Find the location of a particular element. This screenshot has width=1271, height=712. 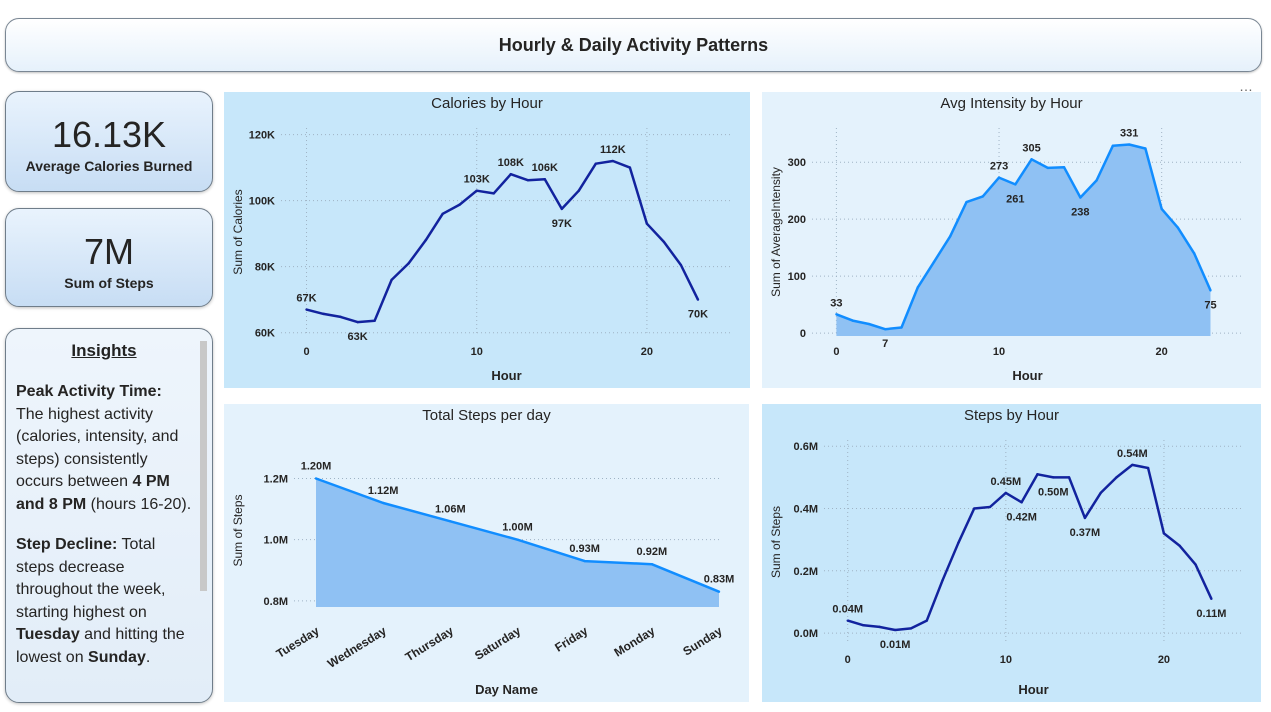

intensity-xtick-label: 20 is located at coordinates (1162, 352).